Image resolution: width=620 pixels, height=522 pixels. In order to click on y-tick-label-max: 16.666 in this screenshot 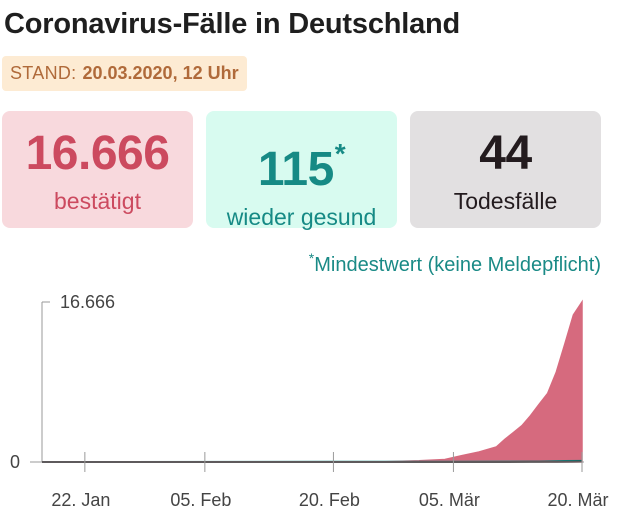, I will do `click(87, 302)`.